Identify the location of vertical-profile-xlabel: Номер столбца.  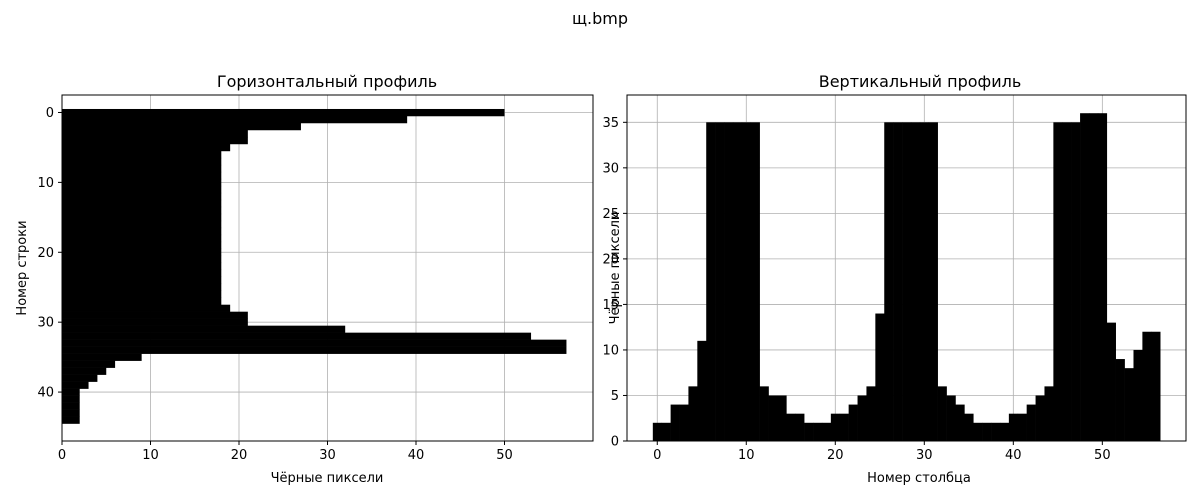
(919, 478).